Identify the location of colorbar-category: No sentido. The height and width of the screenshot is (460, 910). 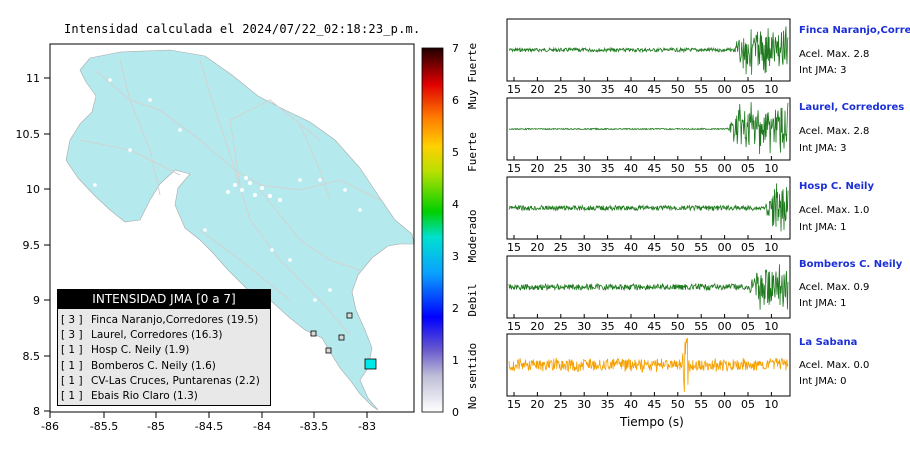
(472, 376).